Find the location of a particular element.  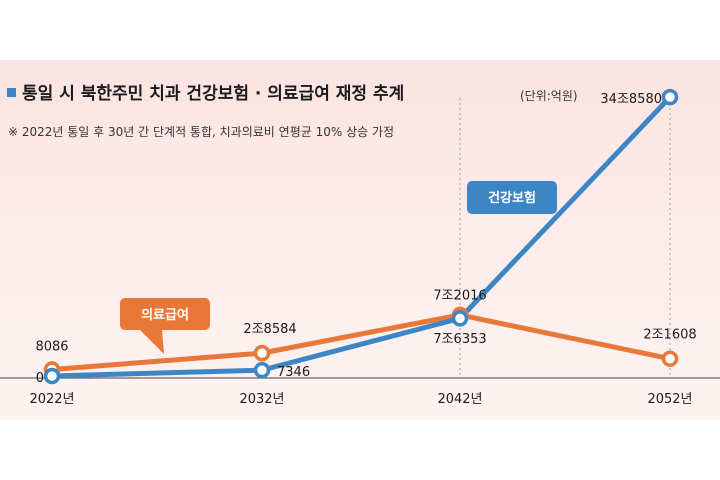

health-data-label: 0 is located at coordinates (40, 378).